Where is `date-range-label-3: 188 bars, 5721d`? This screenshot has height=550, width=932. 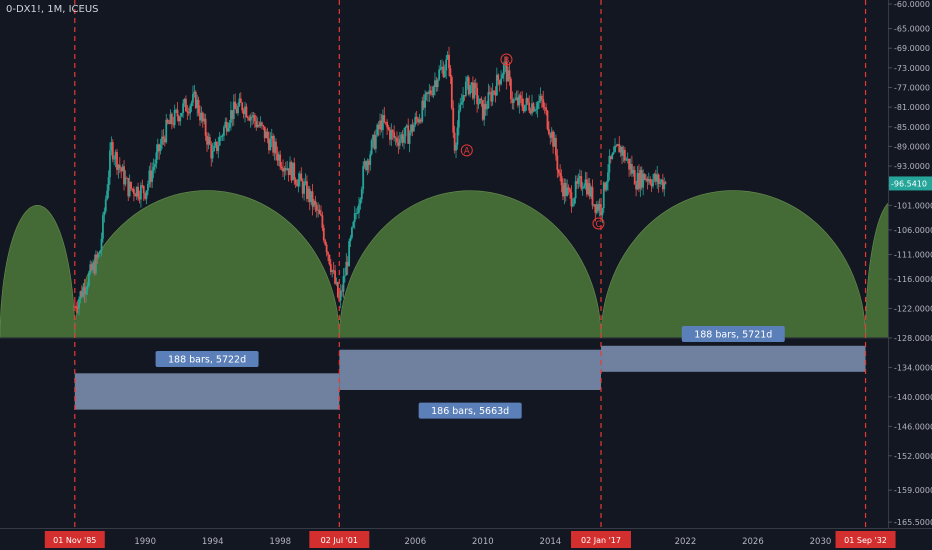 date-range-label-3: 188 bars, 5721d is located at coordinates (733, 335).